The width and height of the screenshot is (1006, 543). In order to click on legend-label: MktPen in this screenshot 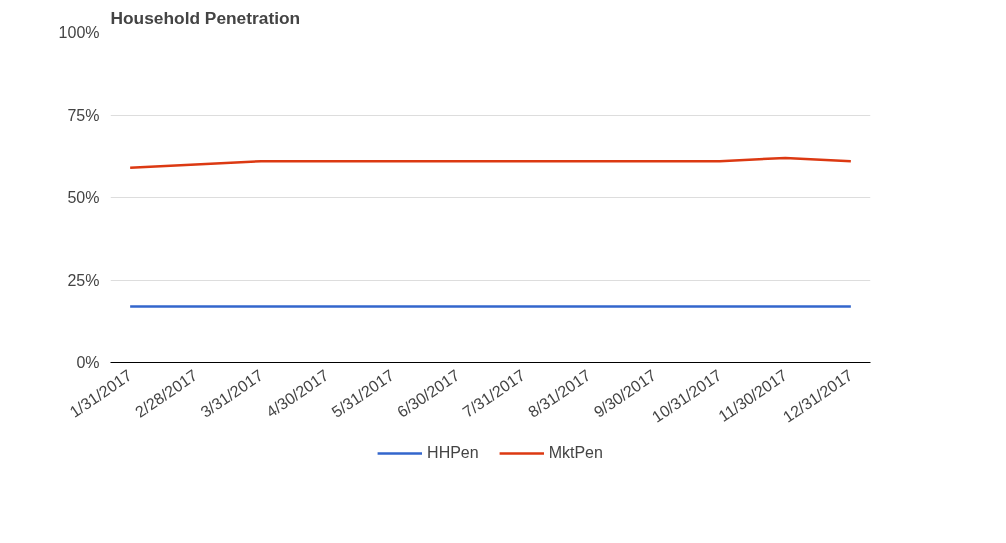, I will do `click(575, 453)`.